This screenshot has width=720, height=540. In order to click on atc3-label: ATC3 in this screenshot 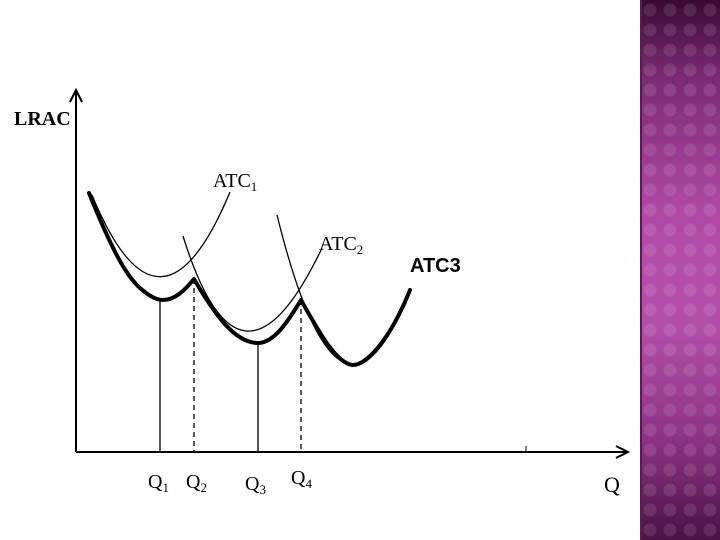, I will do `click(435, 266)`.